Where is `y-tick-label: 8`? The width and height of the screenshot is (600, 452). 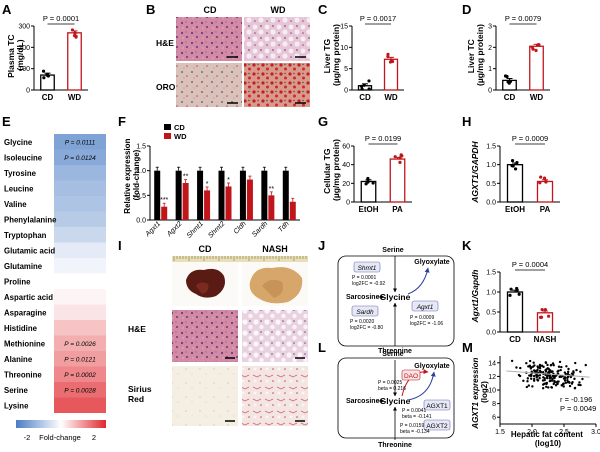 y-tick-label: 8 is located at coordinates (494, 404).